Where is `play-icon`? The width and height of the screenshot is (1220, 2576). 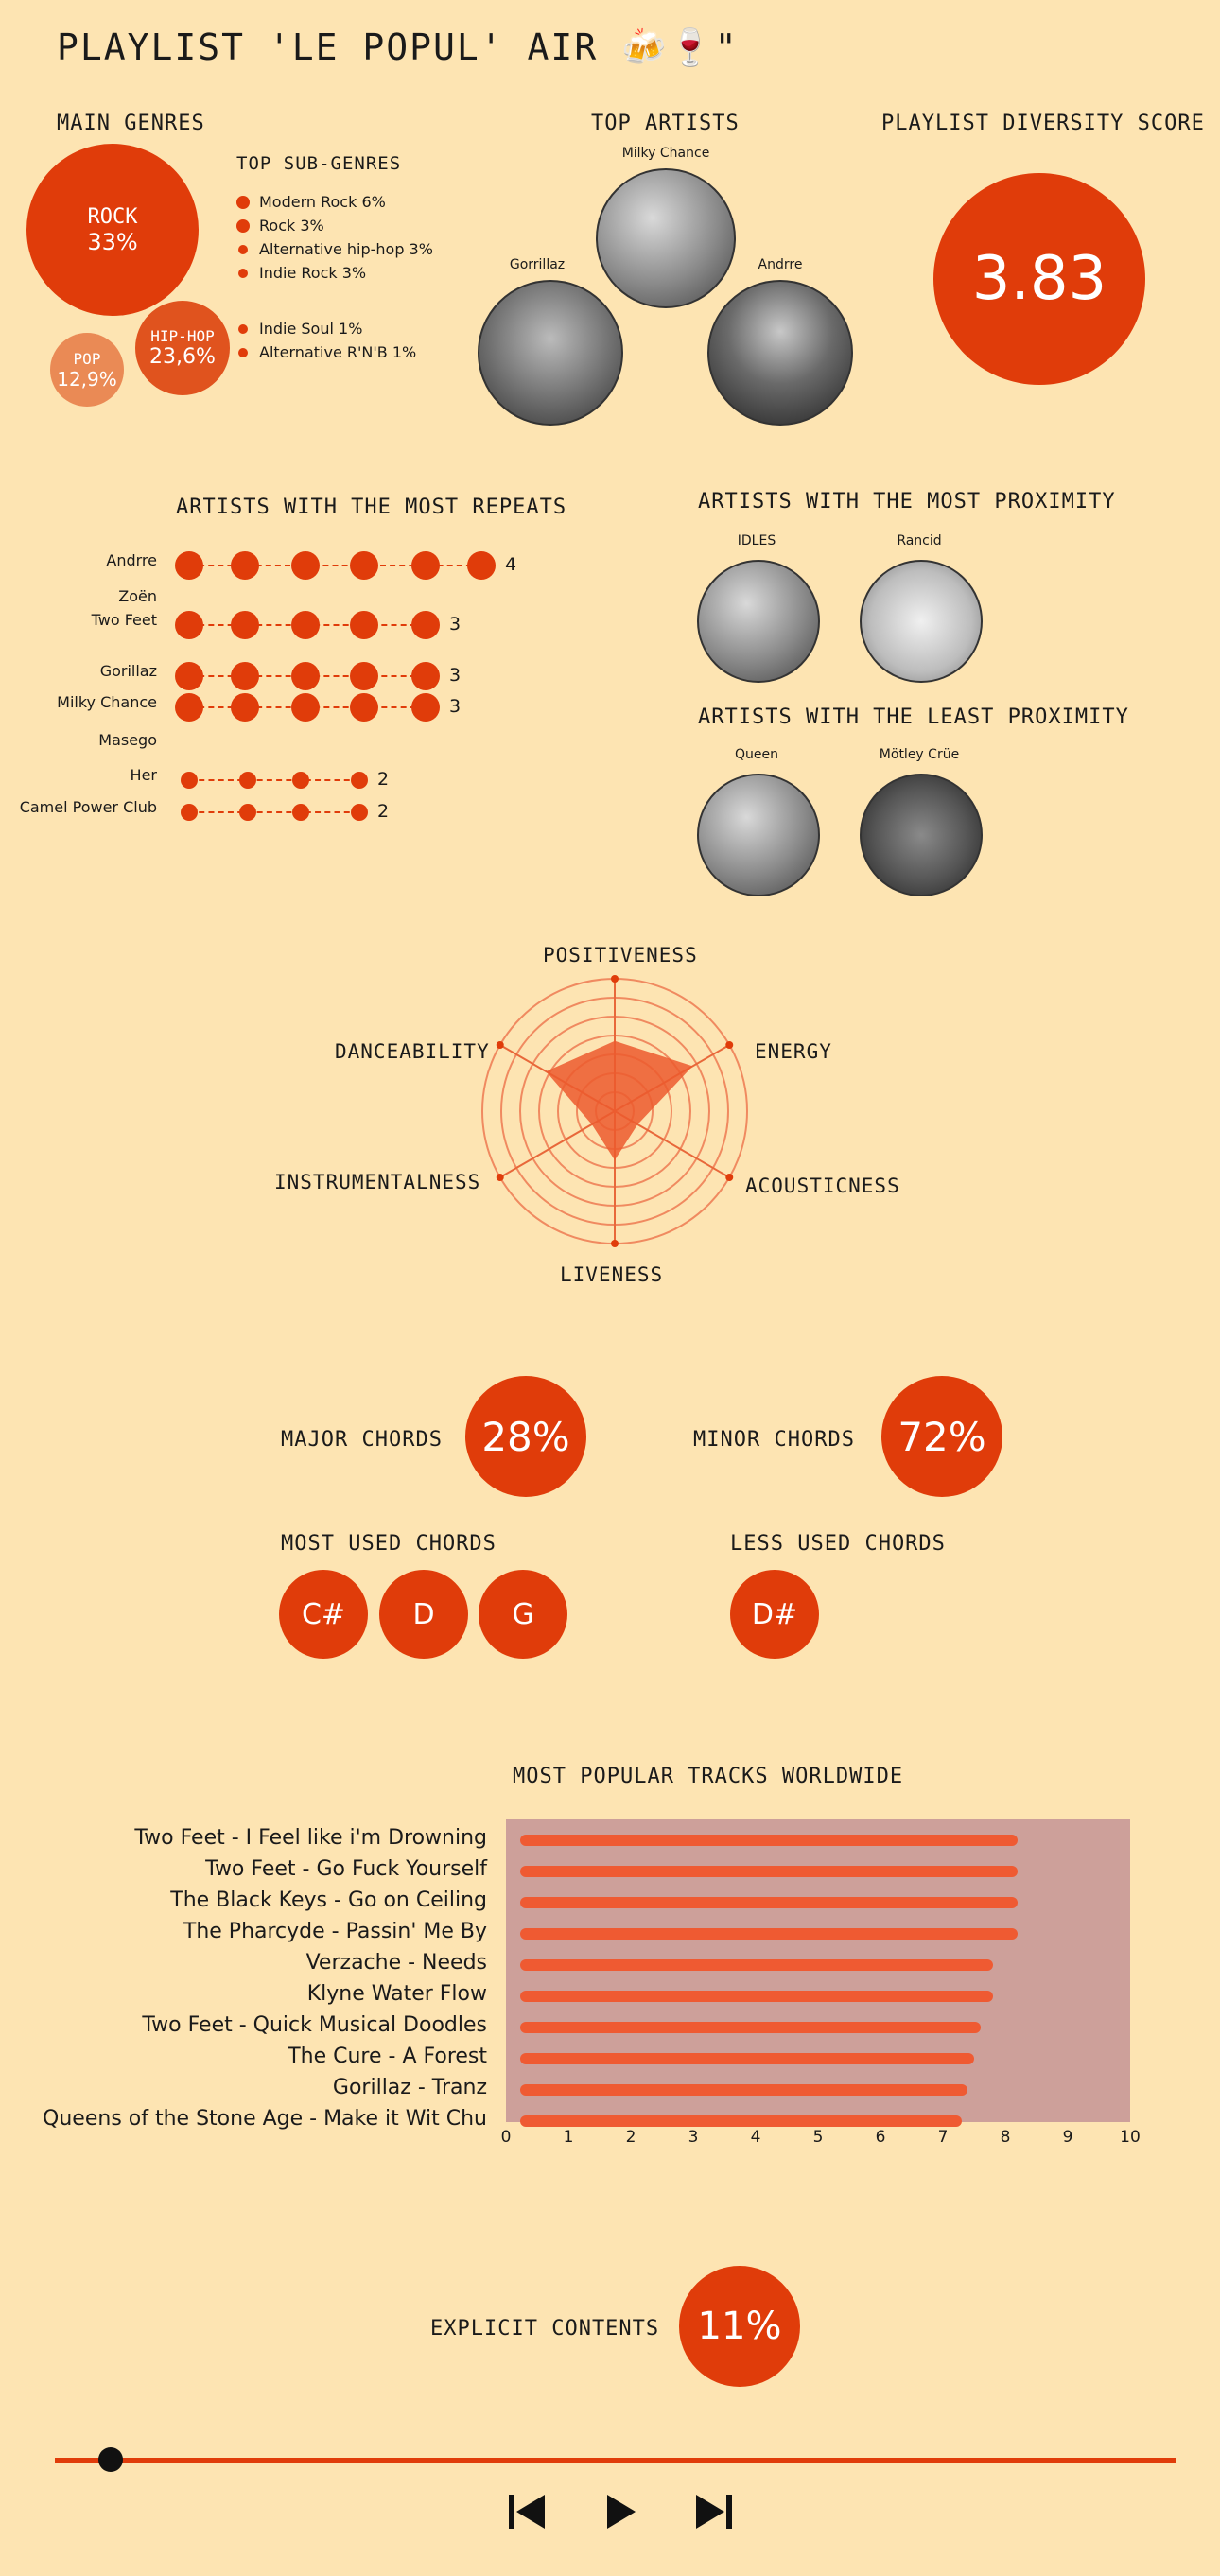
play-icon is located at coordinates (620, 2512).